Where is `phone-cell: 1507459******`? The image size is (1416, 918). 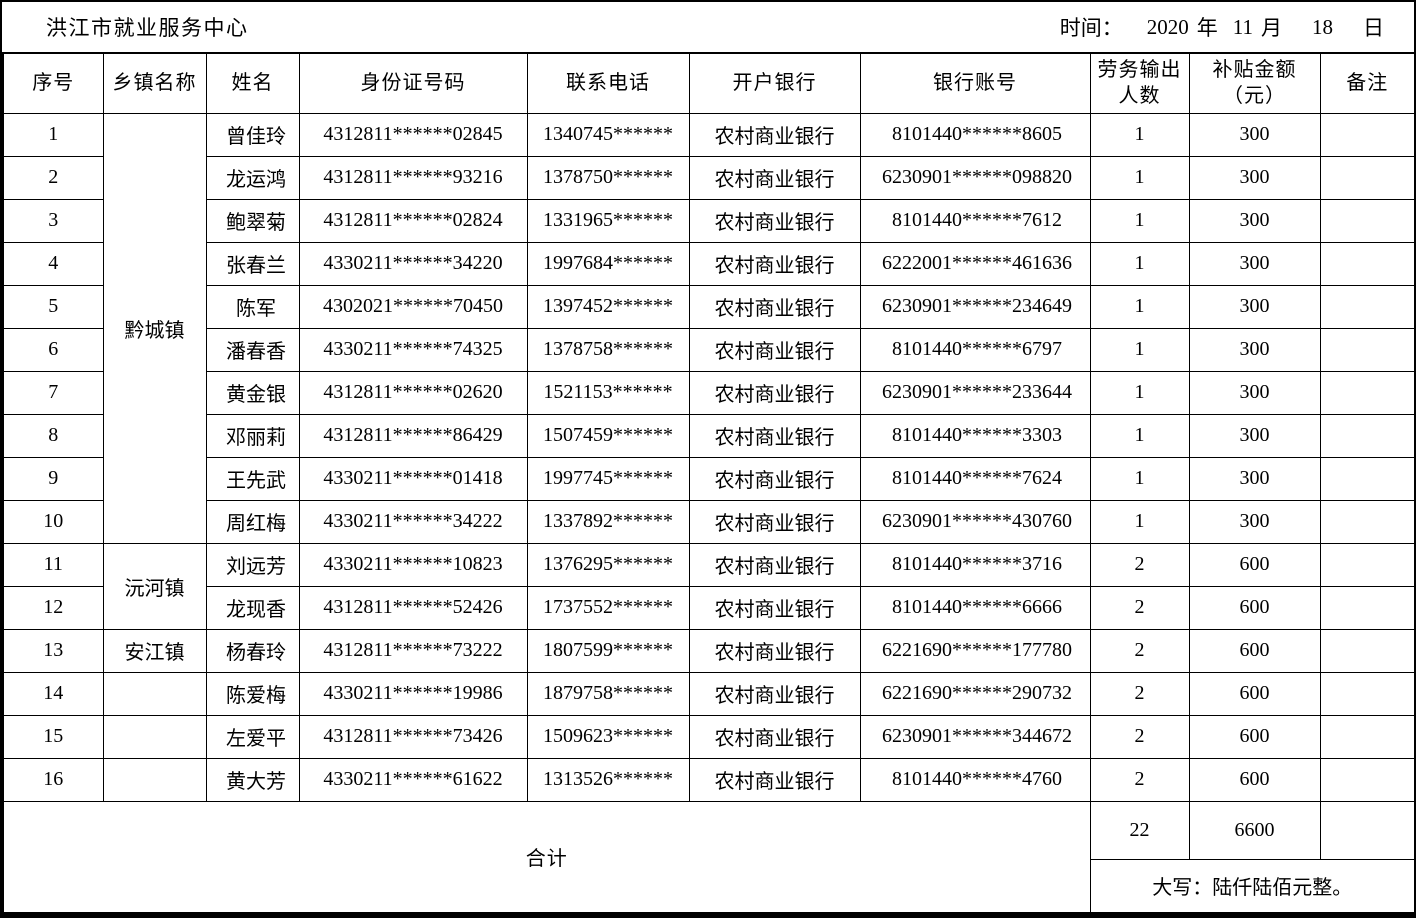 phone-cell: 1507459****** is located at coordinates (608, 435).